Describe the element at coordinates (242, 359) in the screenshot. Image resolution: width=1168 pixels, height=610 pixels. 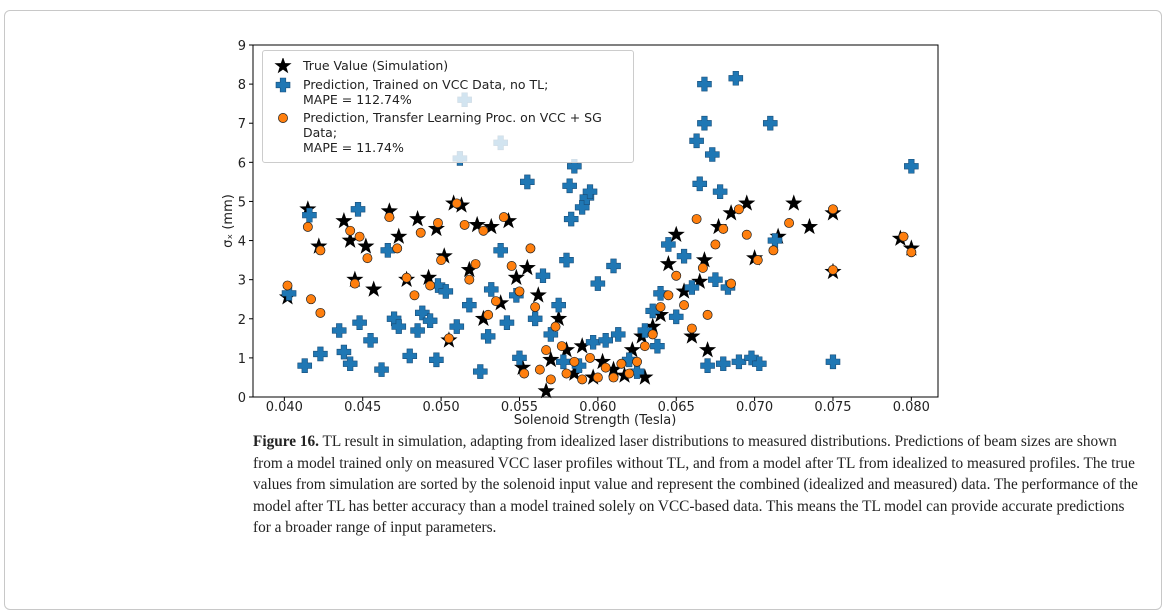
I see `y-tick-label: 1` at that location.